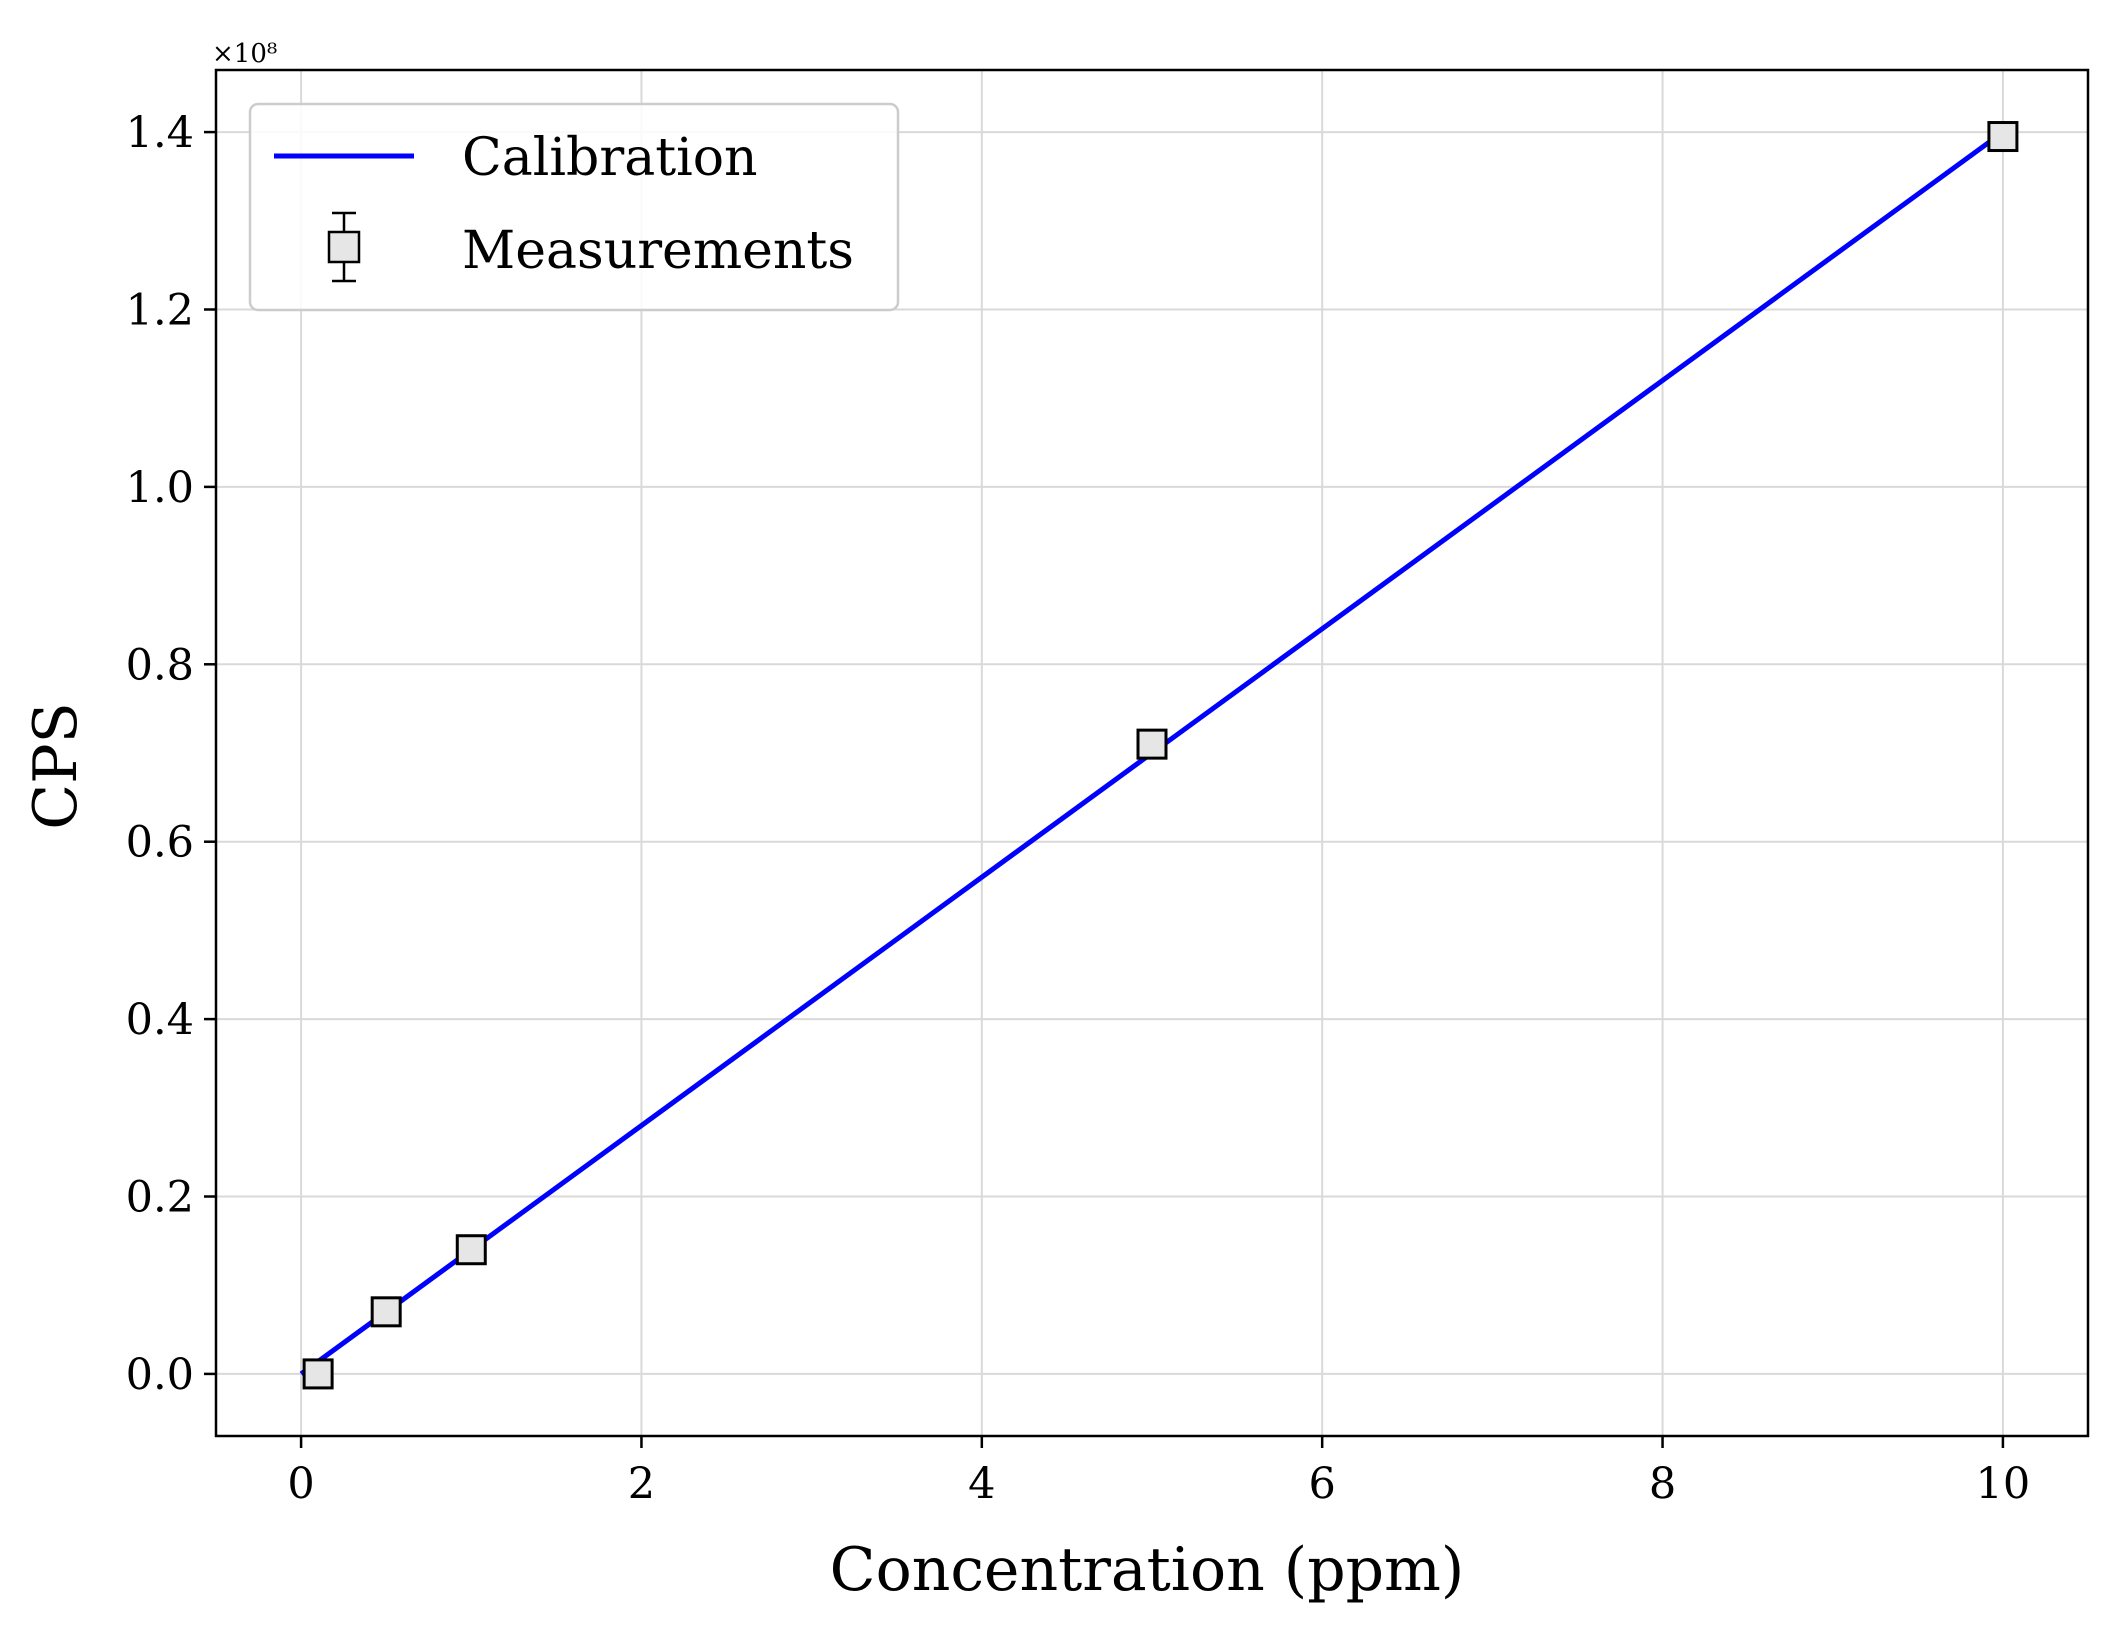 This screenshot has width=2104, height=1632. Describe the element at coordinates (1147, 1570) in the screenshot. I see `x-axis-label: Concentration (ppm)` at that location.